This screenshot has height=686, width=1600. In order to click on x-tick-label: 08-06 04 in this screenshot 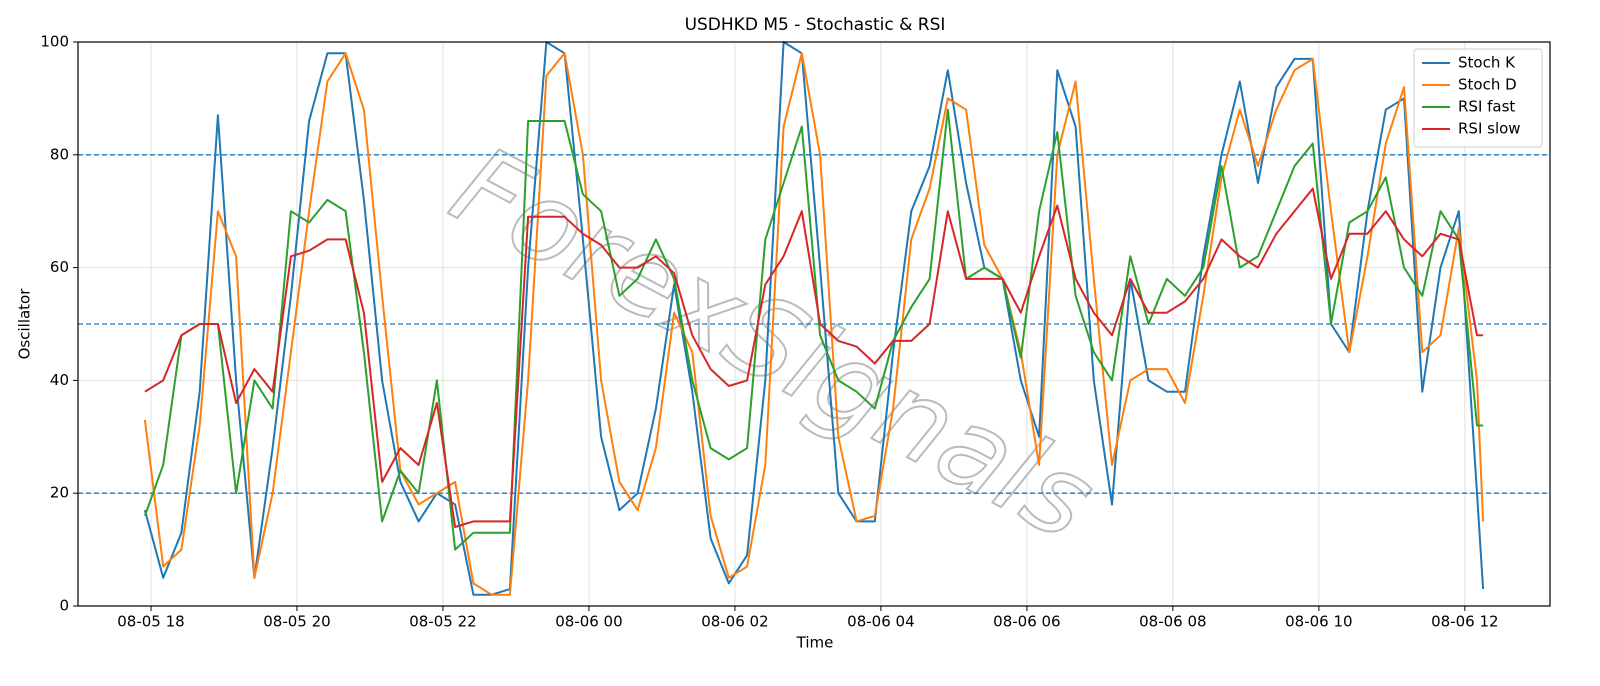, I will do `click(880, 622)`.